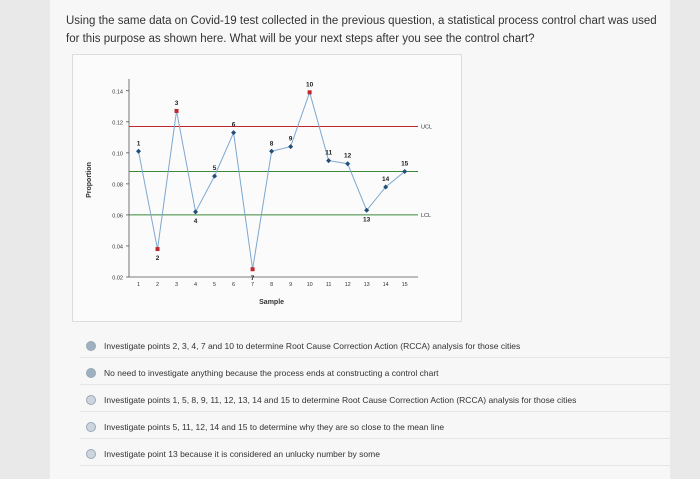 The height and width of the screenshot is (479, 700). What do you see at coordinates (117, 154) in the screenshot?
I see `y-tick-label: 0.10` at bounding box center [117, 154].